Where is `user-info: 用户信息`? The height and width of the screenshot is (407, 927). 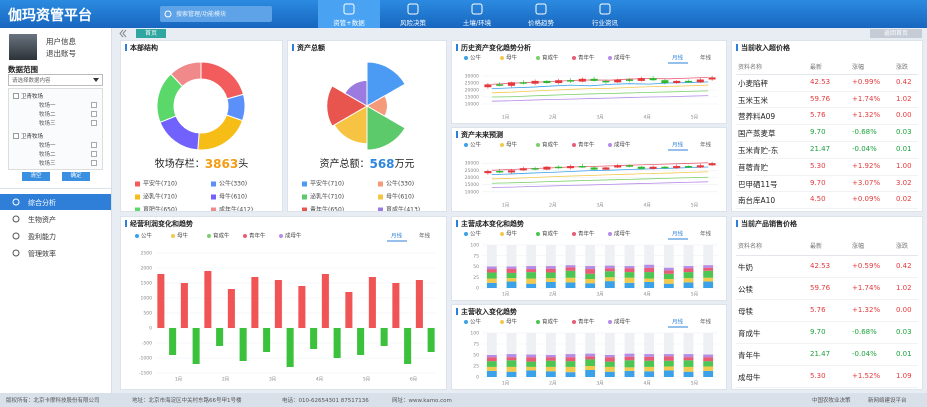
user-info: 用户信息 is located at coordinates (61, 41).